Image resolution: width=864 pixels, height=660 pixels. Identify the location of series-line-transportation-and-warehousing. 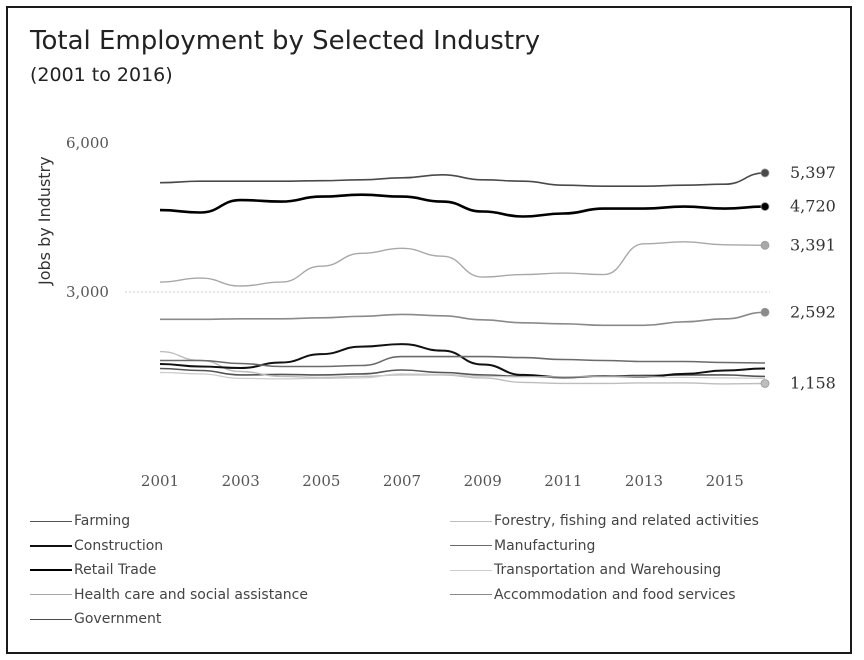
(462, 375).